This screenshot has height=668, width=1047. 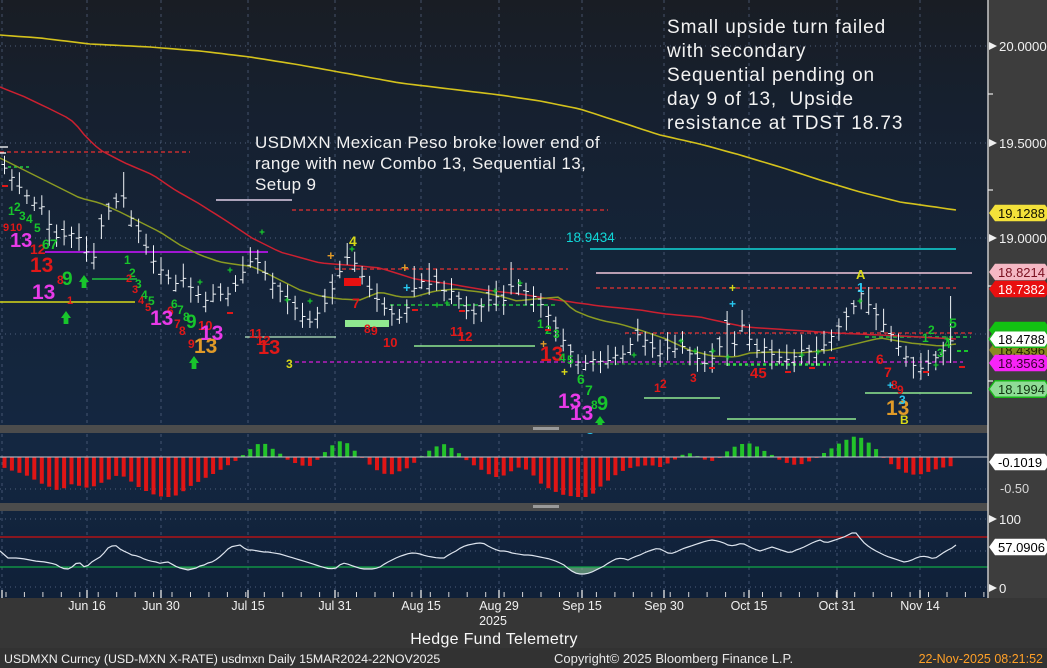 I want to click on svg-text: 20.0000, so click(x=1023, y=46).